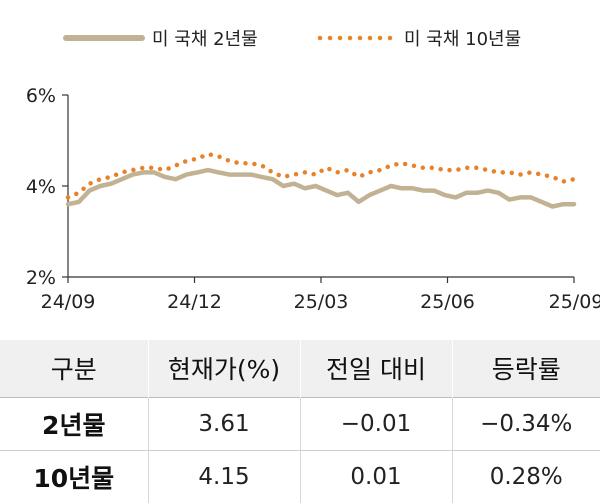 The width and height of the screenshot is (600, 504). What do you see at coordinates (525, 423) in the screenshot?
I see `change-rate-cell: −0.34%` at bounding box center [525, 423].